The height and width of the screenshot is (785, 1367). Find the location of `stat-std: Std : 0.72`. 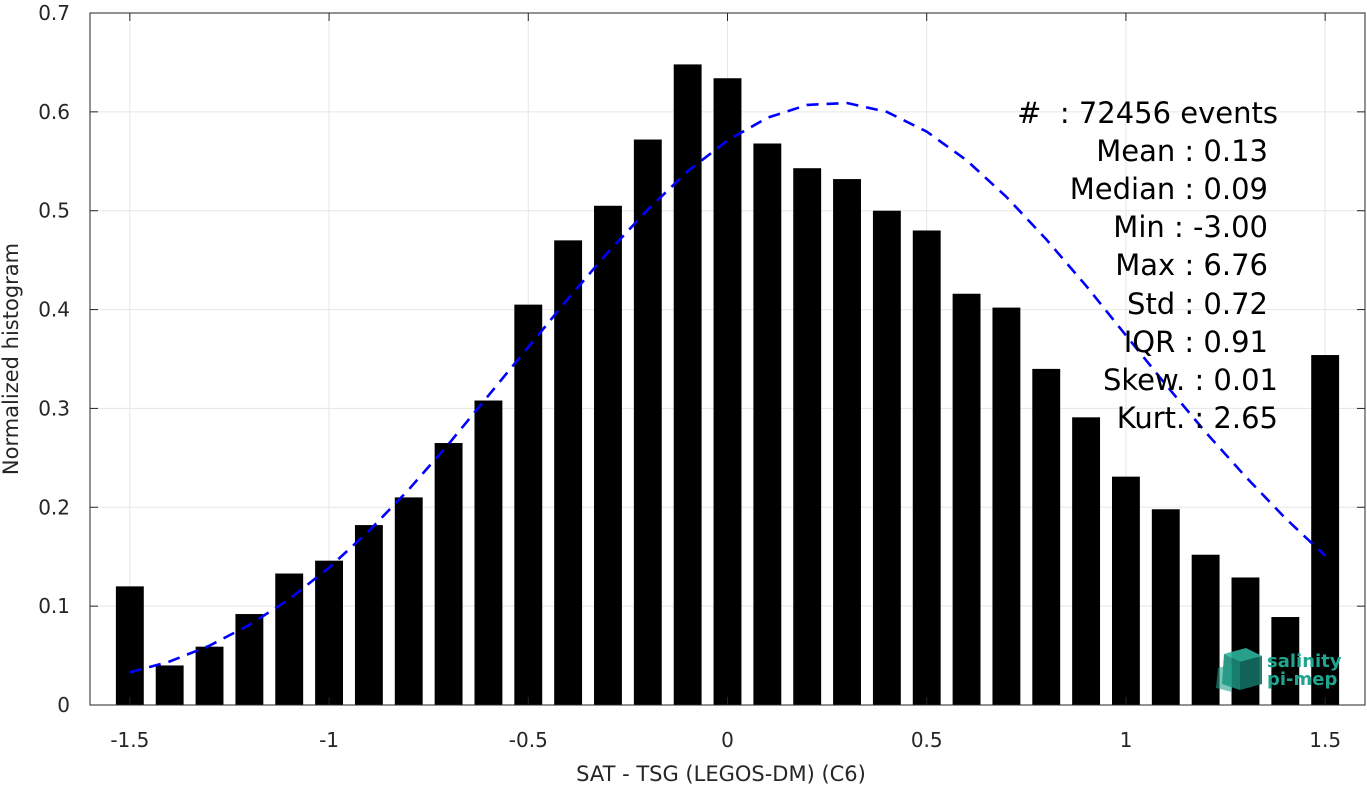

stat-std: Std : 0.72 is located at coordinates (1197, 304).